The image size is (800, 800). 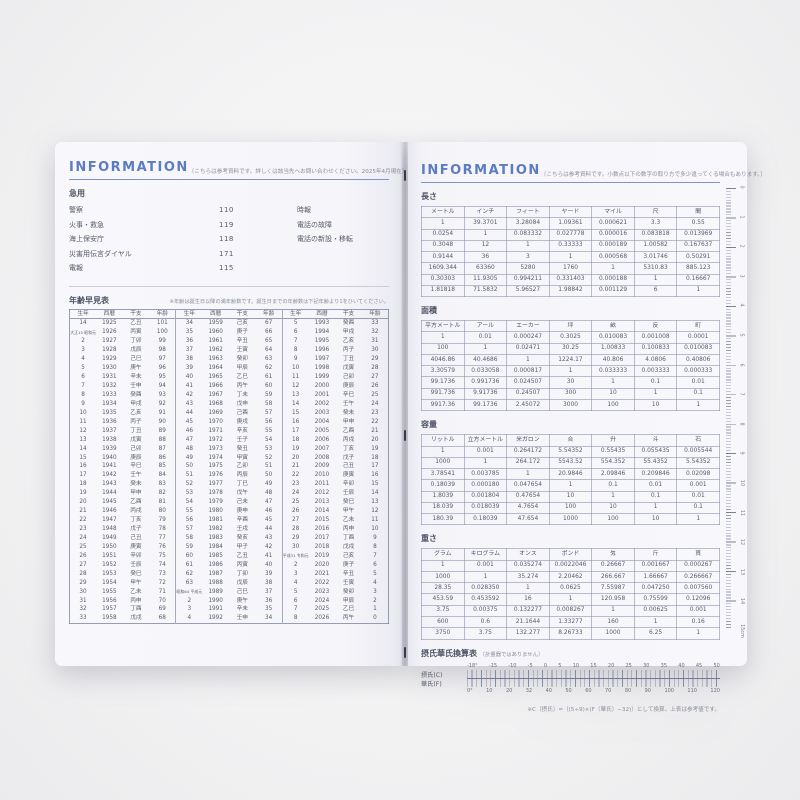 What do you see at coordinates (655, 257) in the screenshot?
I see `table-cell: 3.01746` at bounding box center [655, 257].